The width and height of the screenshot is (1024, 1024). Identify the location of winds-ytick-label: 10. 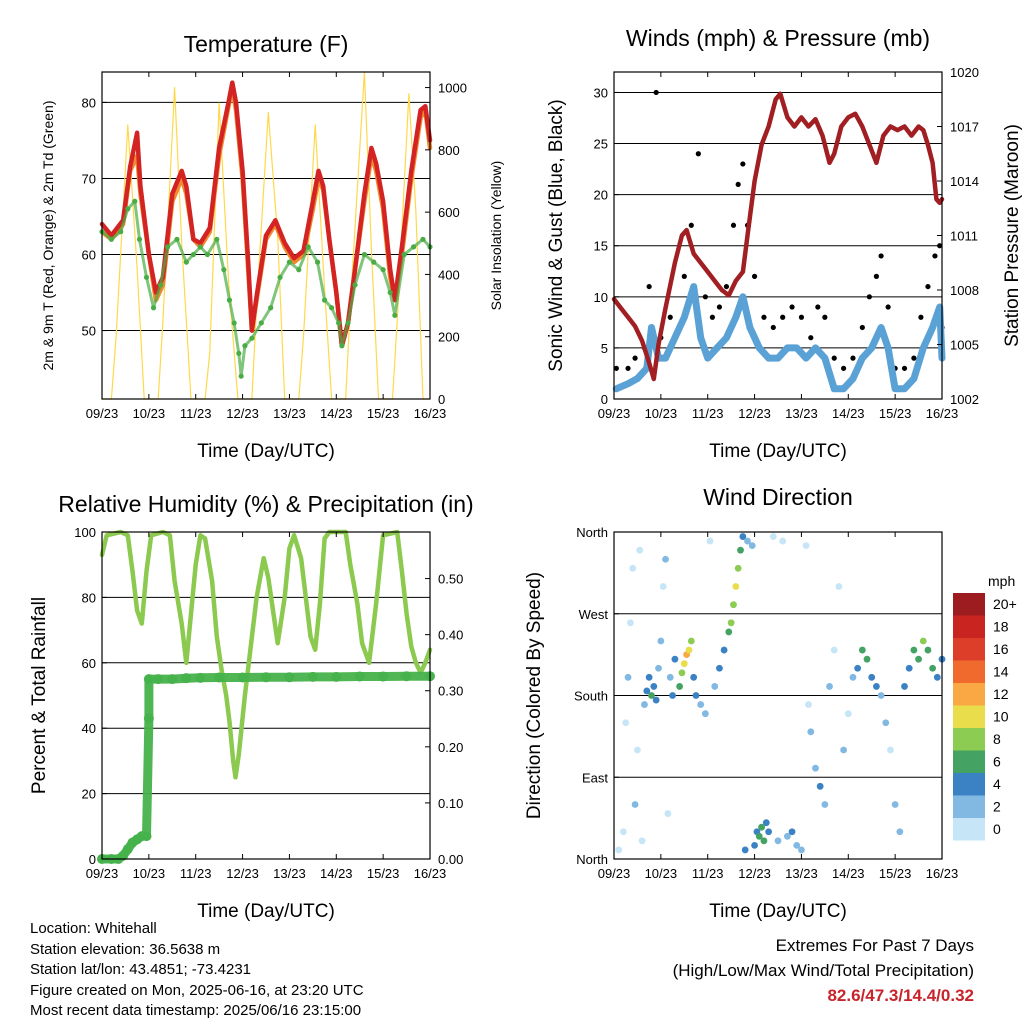
(601, 297).